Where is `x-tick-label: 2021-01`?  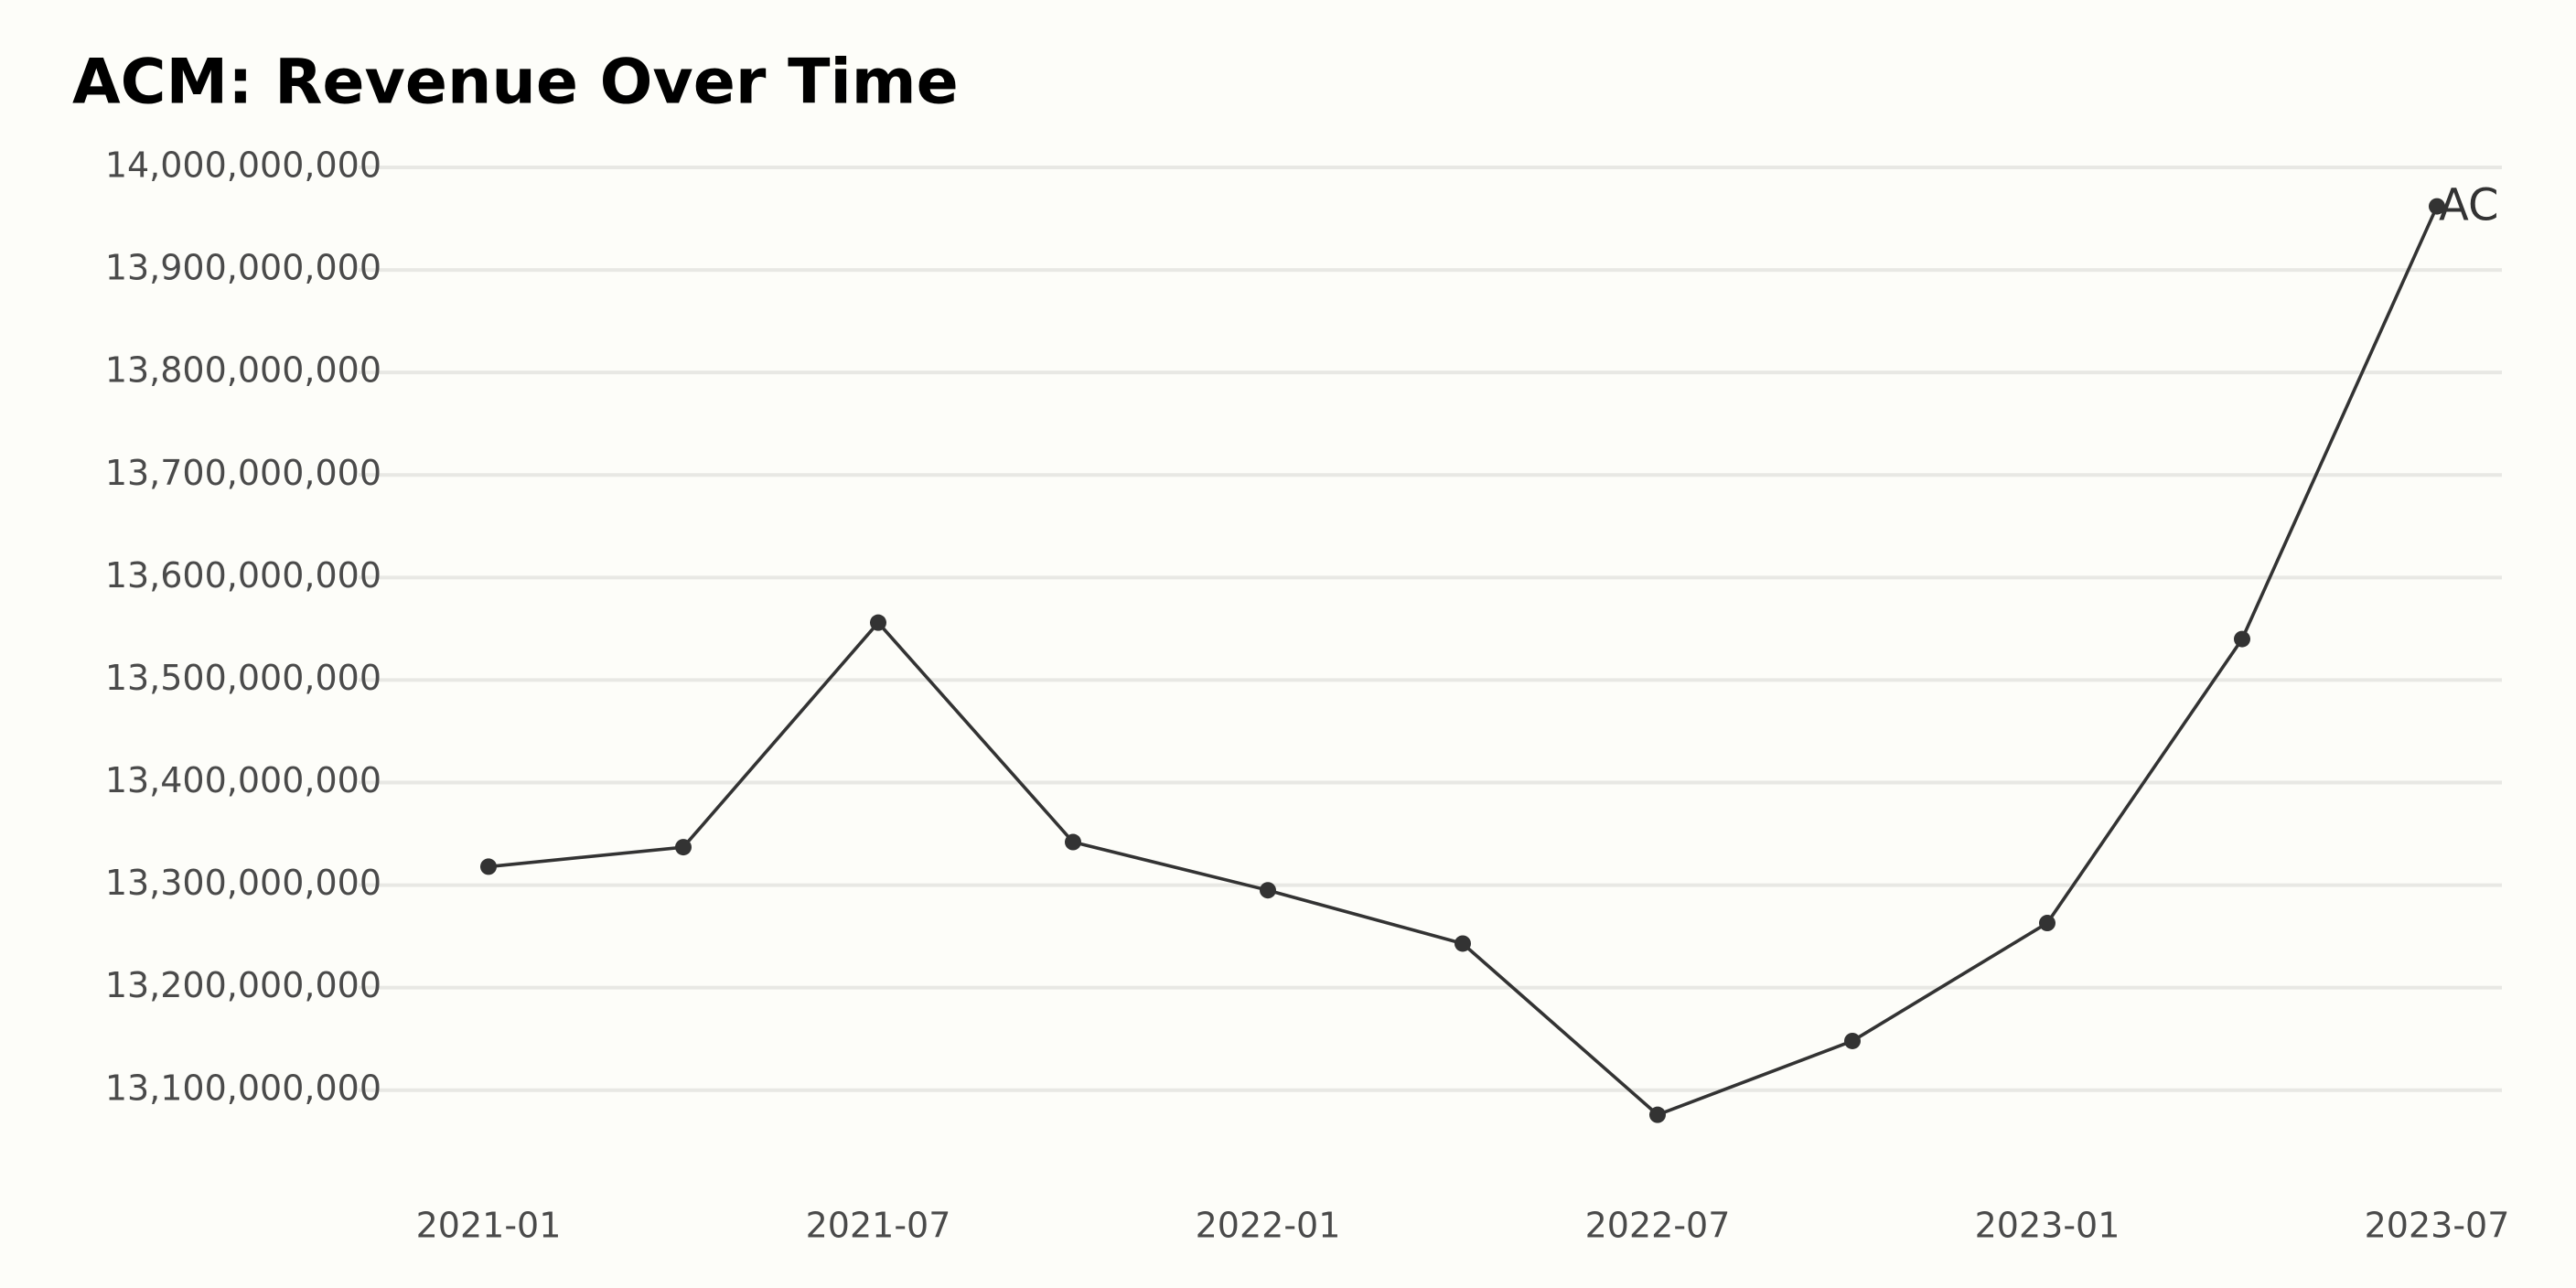 x-tick-label: 2021-01 is located at coordinates (489, 1226).